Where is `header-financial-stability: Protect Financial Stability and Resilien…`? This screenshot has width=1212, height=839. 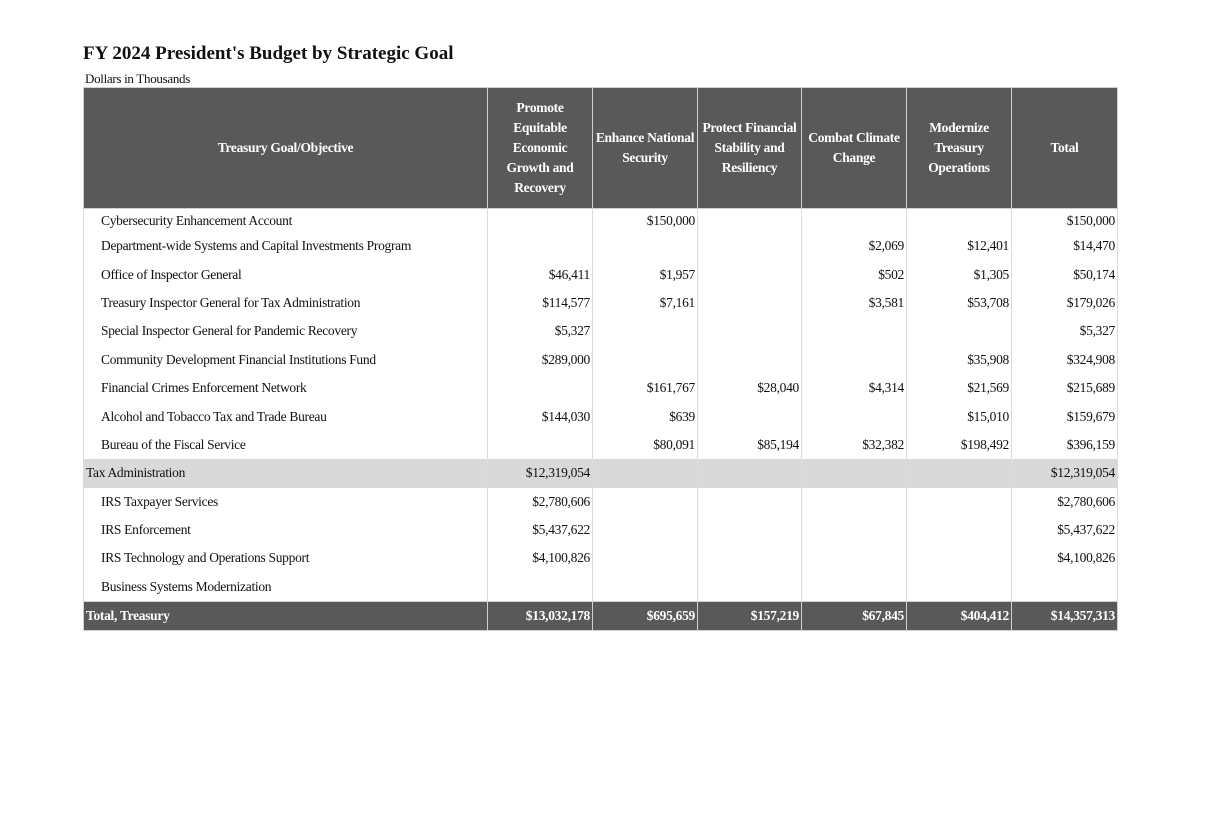
header-financial-stability: Protect Financial Stability and Resilien… is located at coordinates (749, 148).